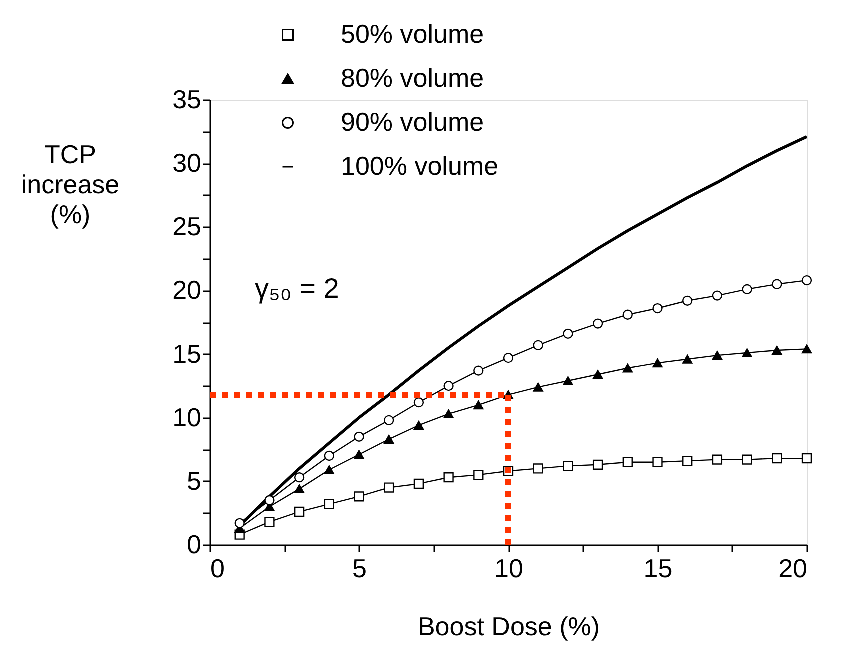 Image resolution: width=865 pixels, height=658 pixels. Describe the element at coordinates (187, 417) in the screenshot. I see `y-tick-label: 10` at that location.